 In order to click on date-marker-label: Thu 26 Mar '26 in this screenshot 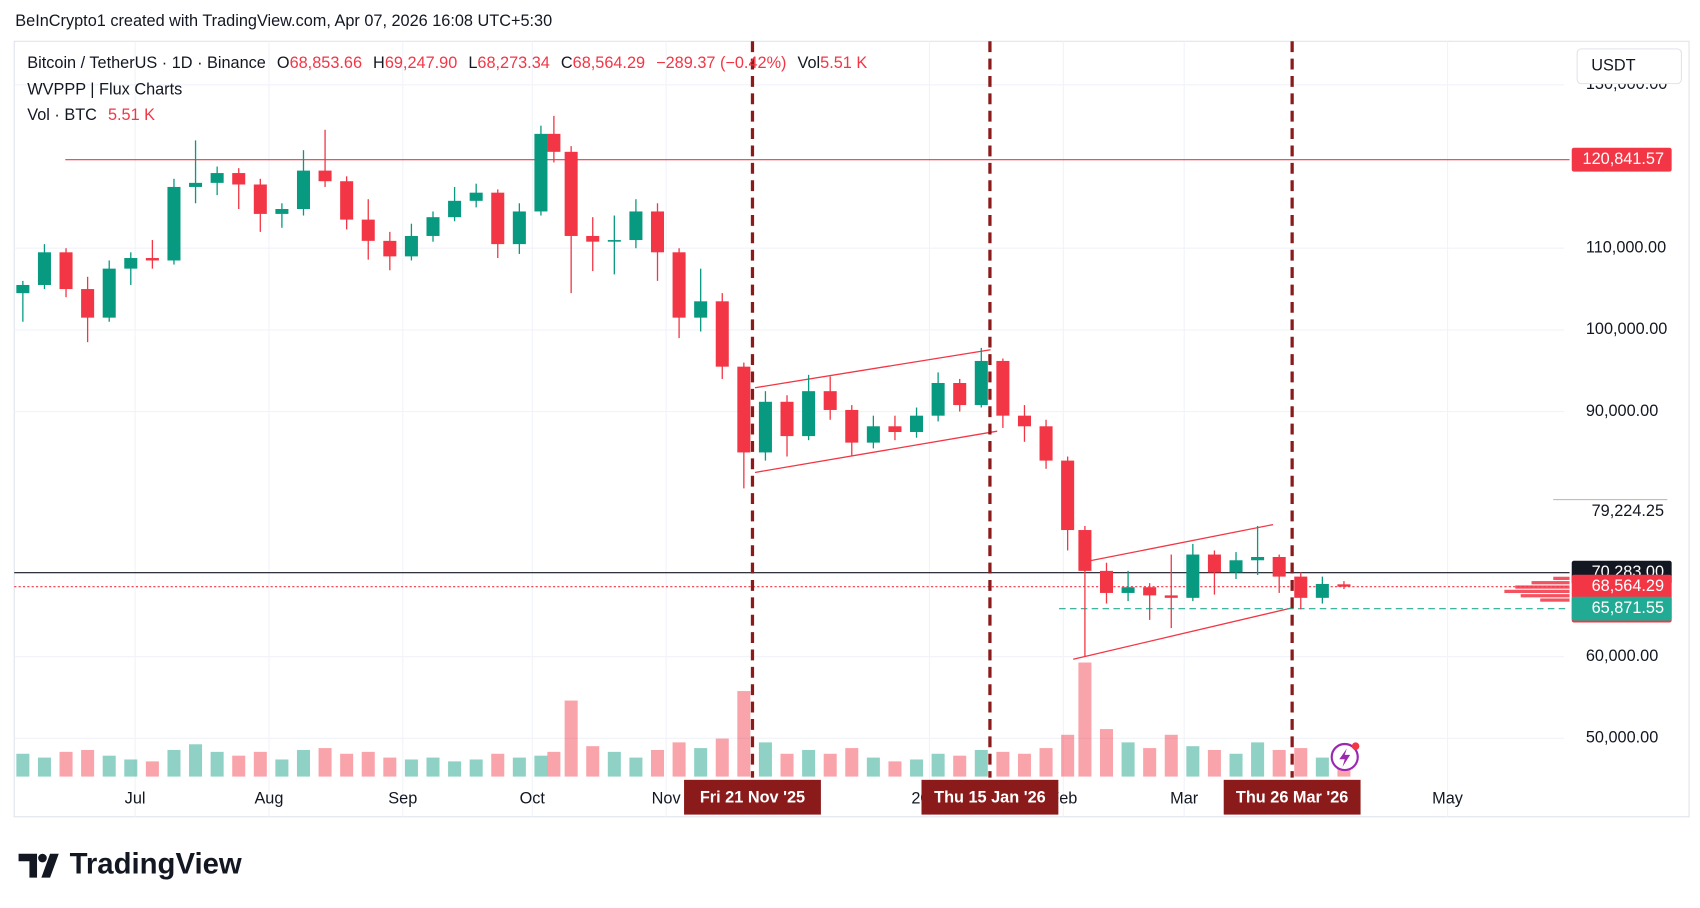, I will do `click(1292, 798)`.